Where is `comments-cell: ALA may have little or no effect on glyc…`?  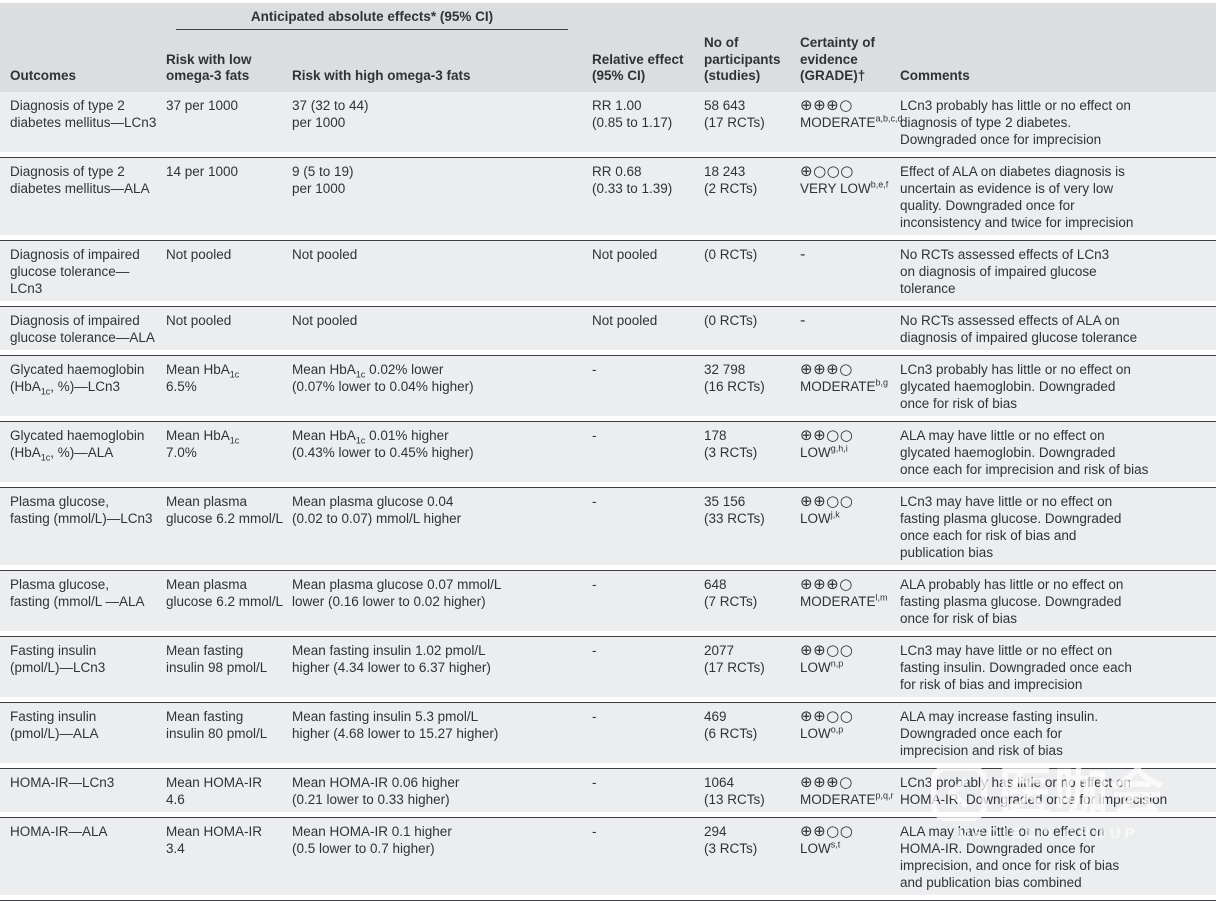 comments-cell: ALA may have little or no effect on glyc… is located at coordinates (1024, 452).